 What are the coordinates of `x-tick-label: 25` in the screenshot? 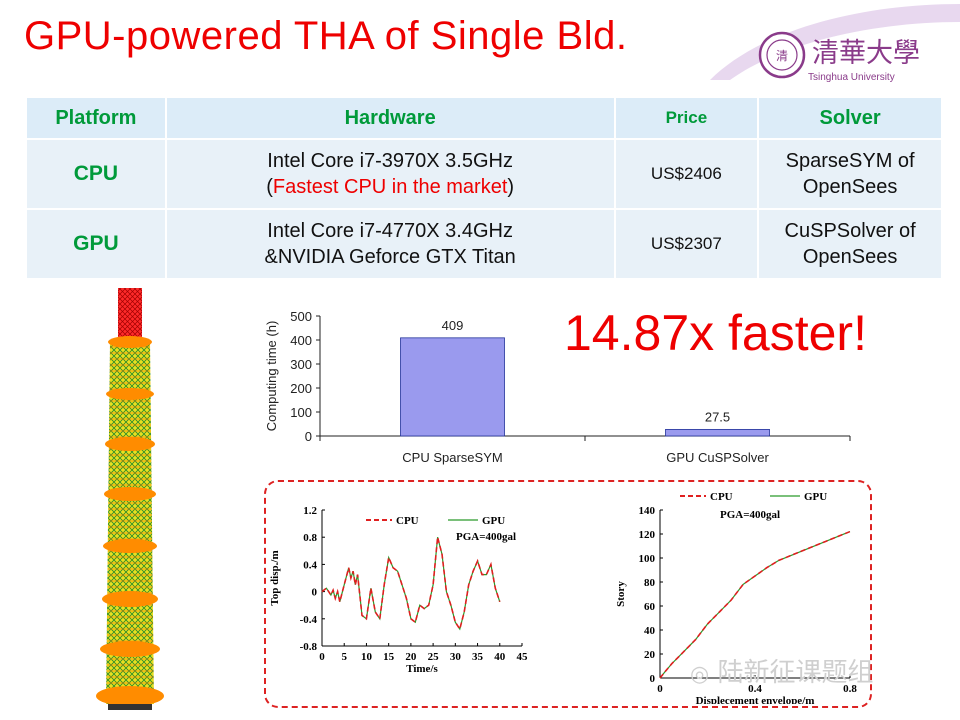 It's located at (434, 657).